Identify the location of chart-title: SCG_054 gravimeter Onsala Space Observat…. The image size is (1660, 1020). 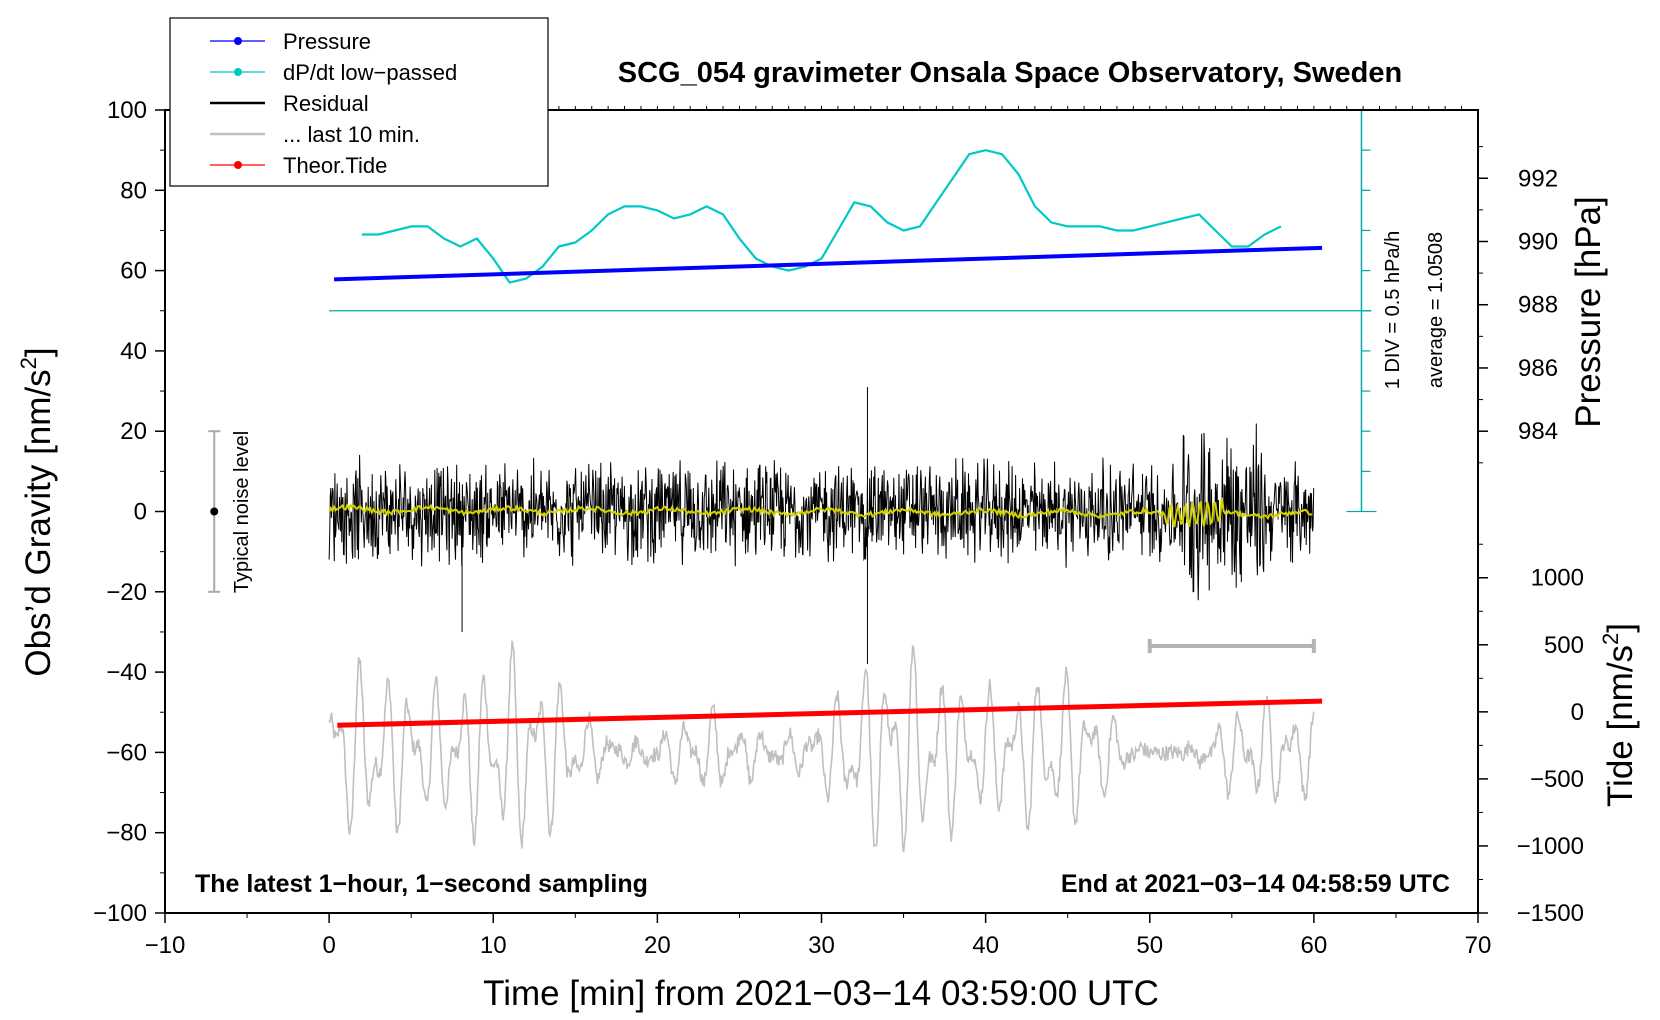
(1010, 73).